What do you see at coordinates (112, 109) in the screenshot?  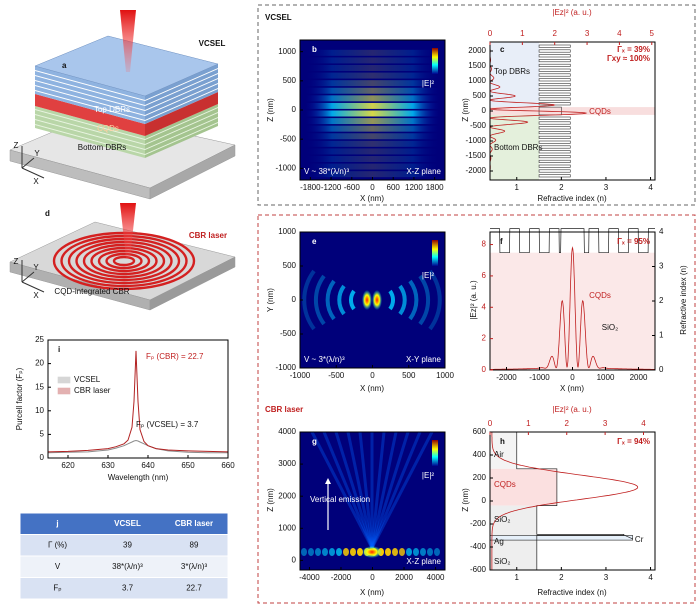 I see `label: Top DBRs` at bounding box center [112, 109].